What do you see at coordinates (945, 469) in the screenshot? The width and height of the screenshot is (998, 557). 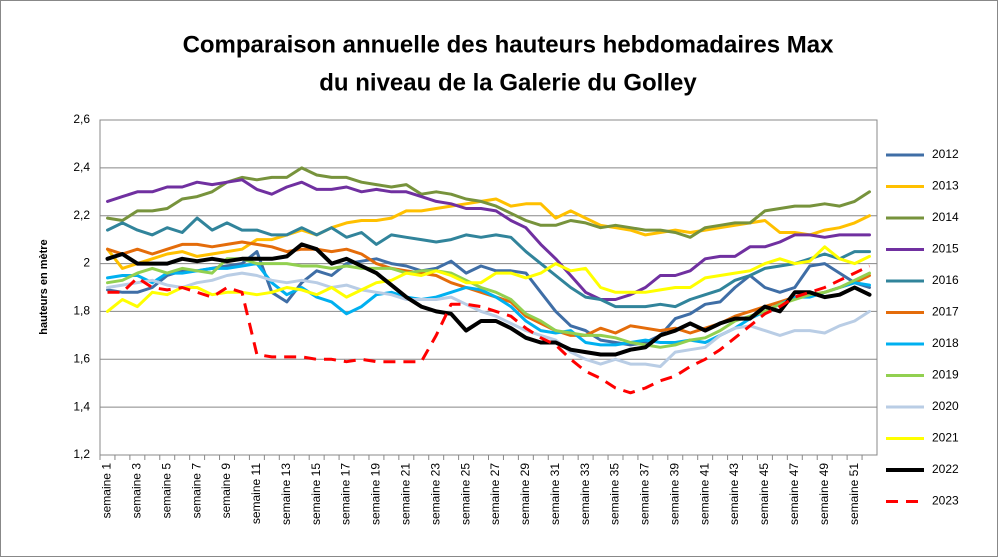 I see `legend-label: 2022` at bounding box center [945, 469].